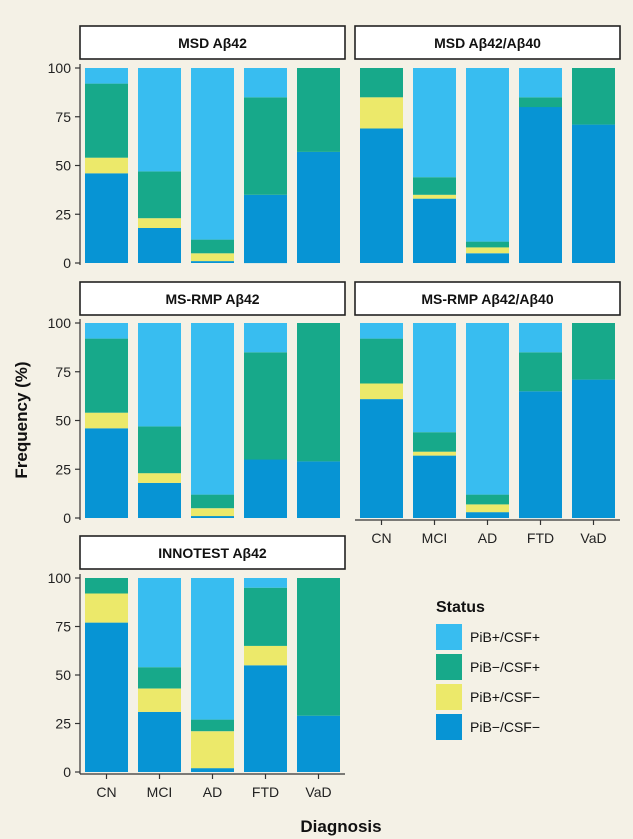 This screenshot has width=633, height=839. What do you see at coordinates (212, 43) in the screenshot?
I see `panel-title: MSD Aβ42` at bounding box center [212, 43].